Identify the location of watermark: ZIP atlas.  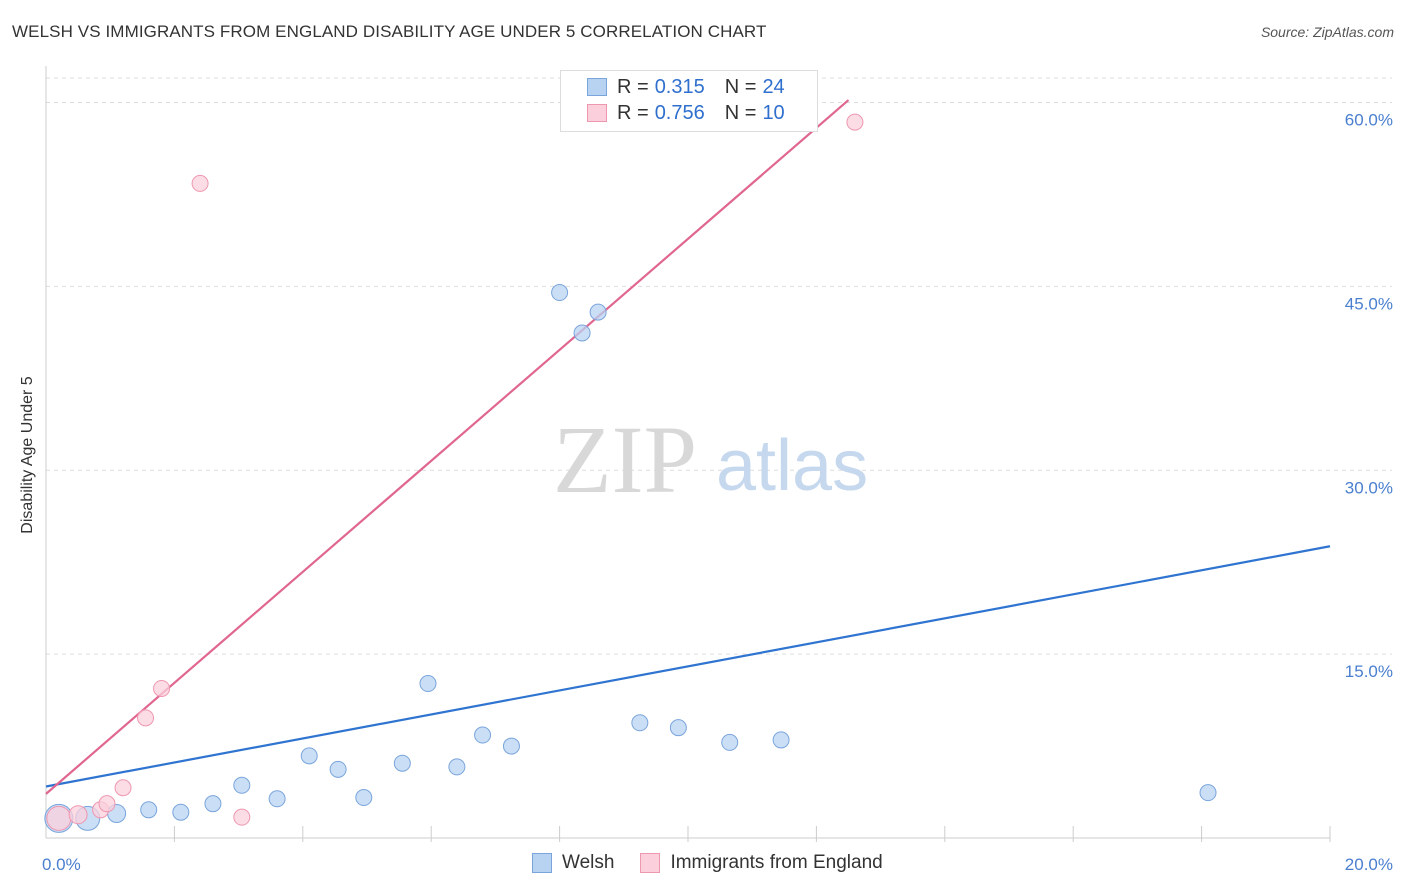
(710, 459).